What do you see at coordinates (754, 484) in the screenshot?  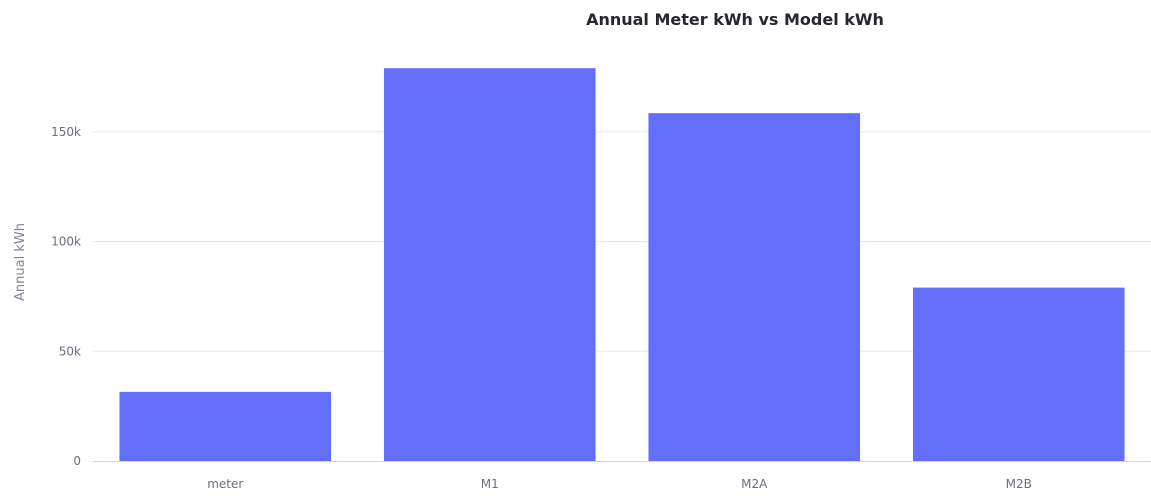 I see `x-tick-label: M2A` at bounding box center [754, 484].